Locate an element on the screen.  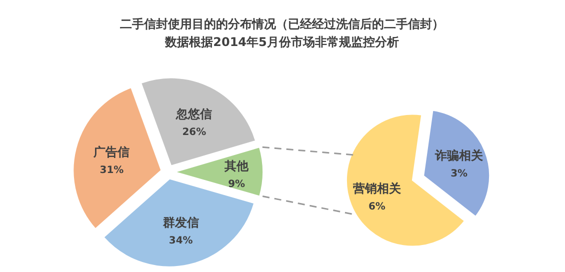
slice-label: 群发信 is located at coordinates (180, 223).